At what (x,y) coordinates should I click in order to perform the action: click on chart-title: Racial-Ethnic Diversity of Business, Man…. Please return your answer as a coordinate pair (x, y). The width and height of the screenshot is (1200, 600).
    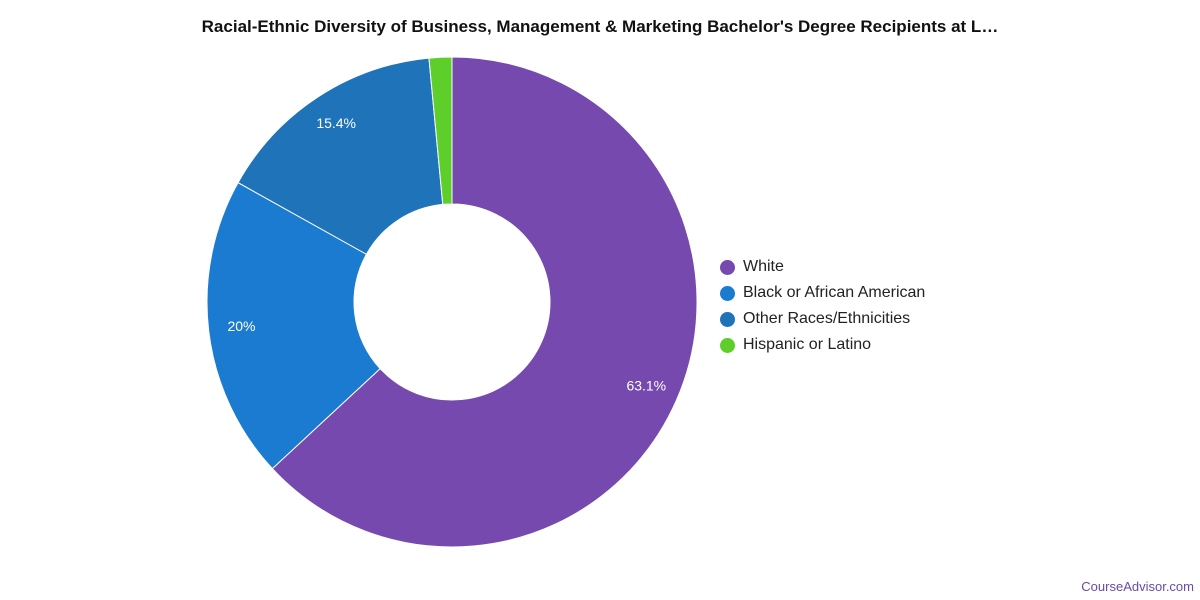
    Looking at the image, I should click on (600, 26).